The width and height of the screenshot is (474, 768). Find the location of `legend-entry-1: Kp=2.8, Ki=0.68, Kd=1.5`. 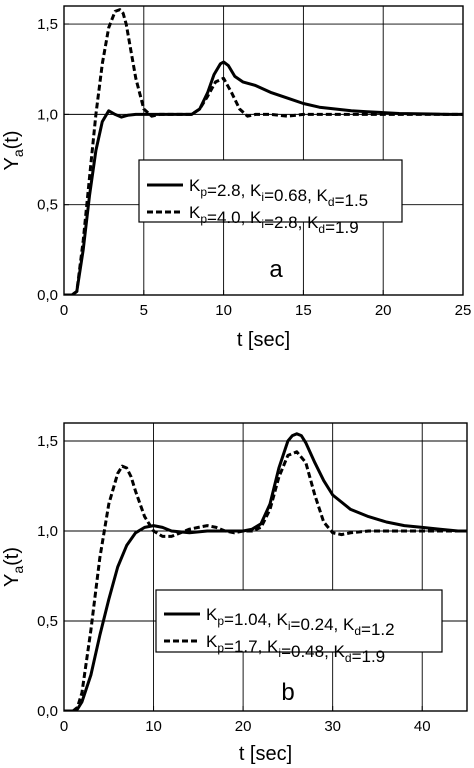

legend-entry-1: Kp=2.8, Ki=0.68, Kd=1.5 is located at coordinates (278, 193).